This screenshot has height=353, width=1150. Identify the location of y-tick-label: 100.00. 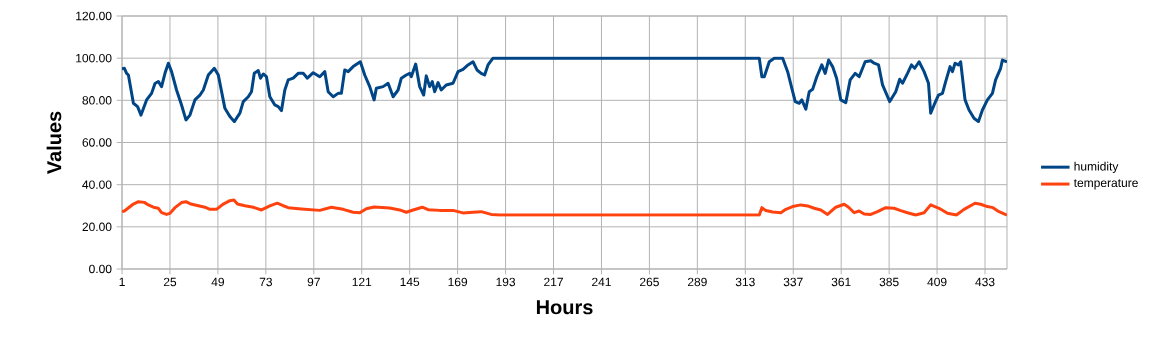
(94, 58).